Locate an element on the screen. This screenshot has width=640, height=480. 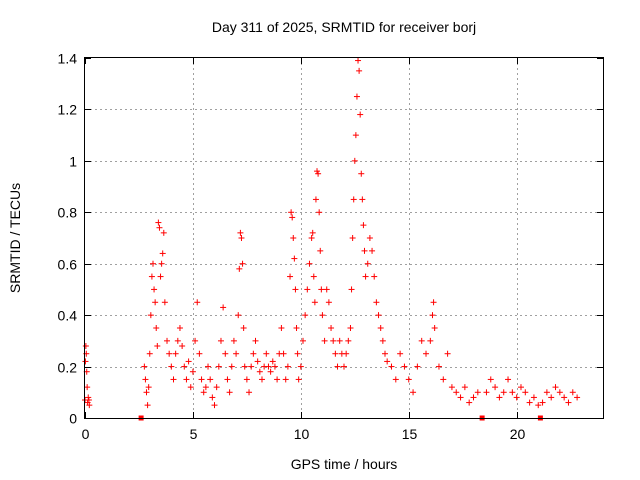
x-tick-label: 5 is located at coordinates (194, 434).